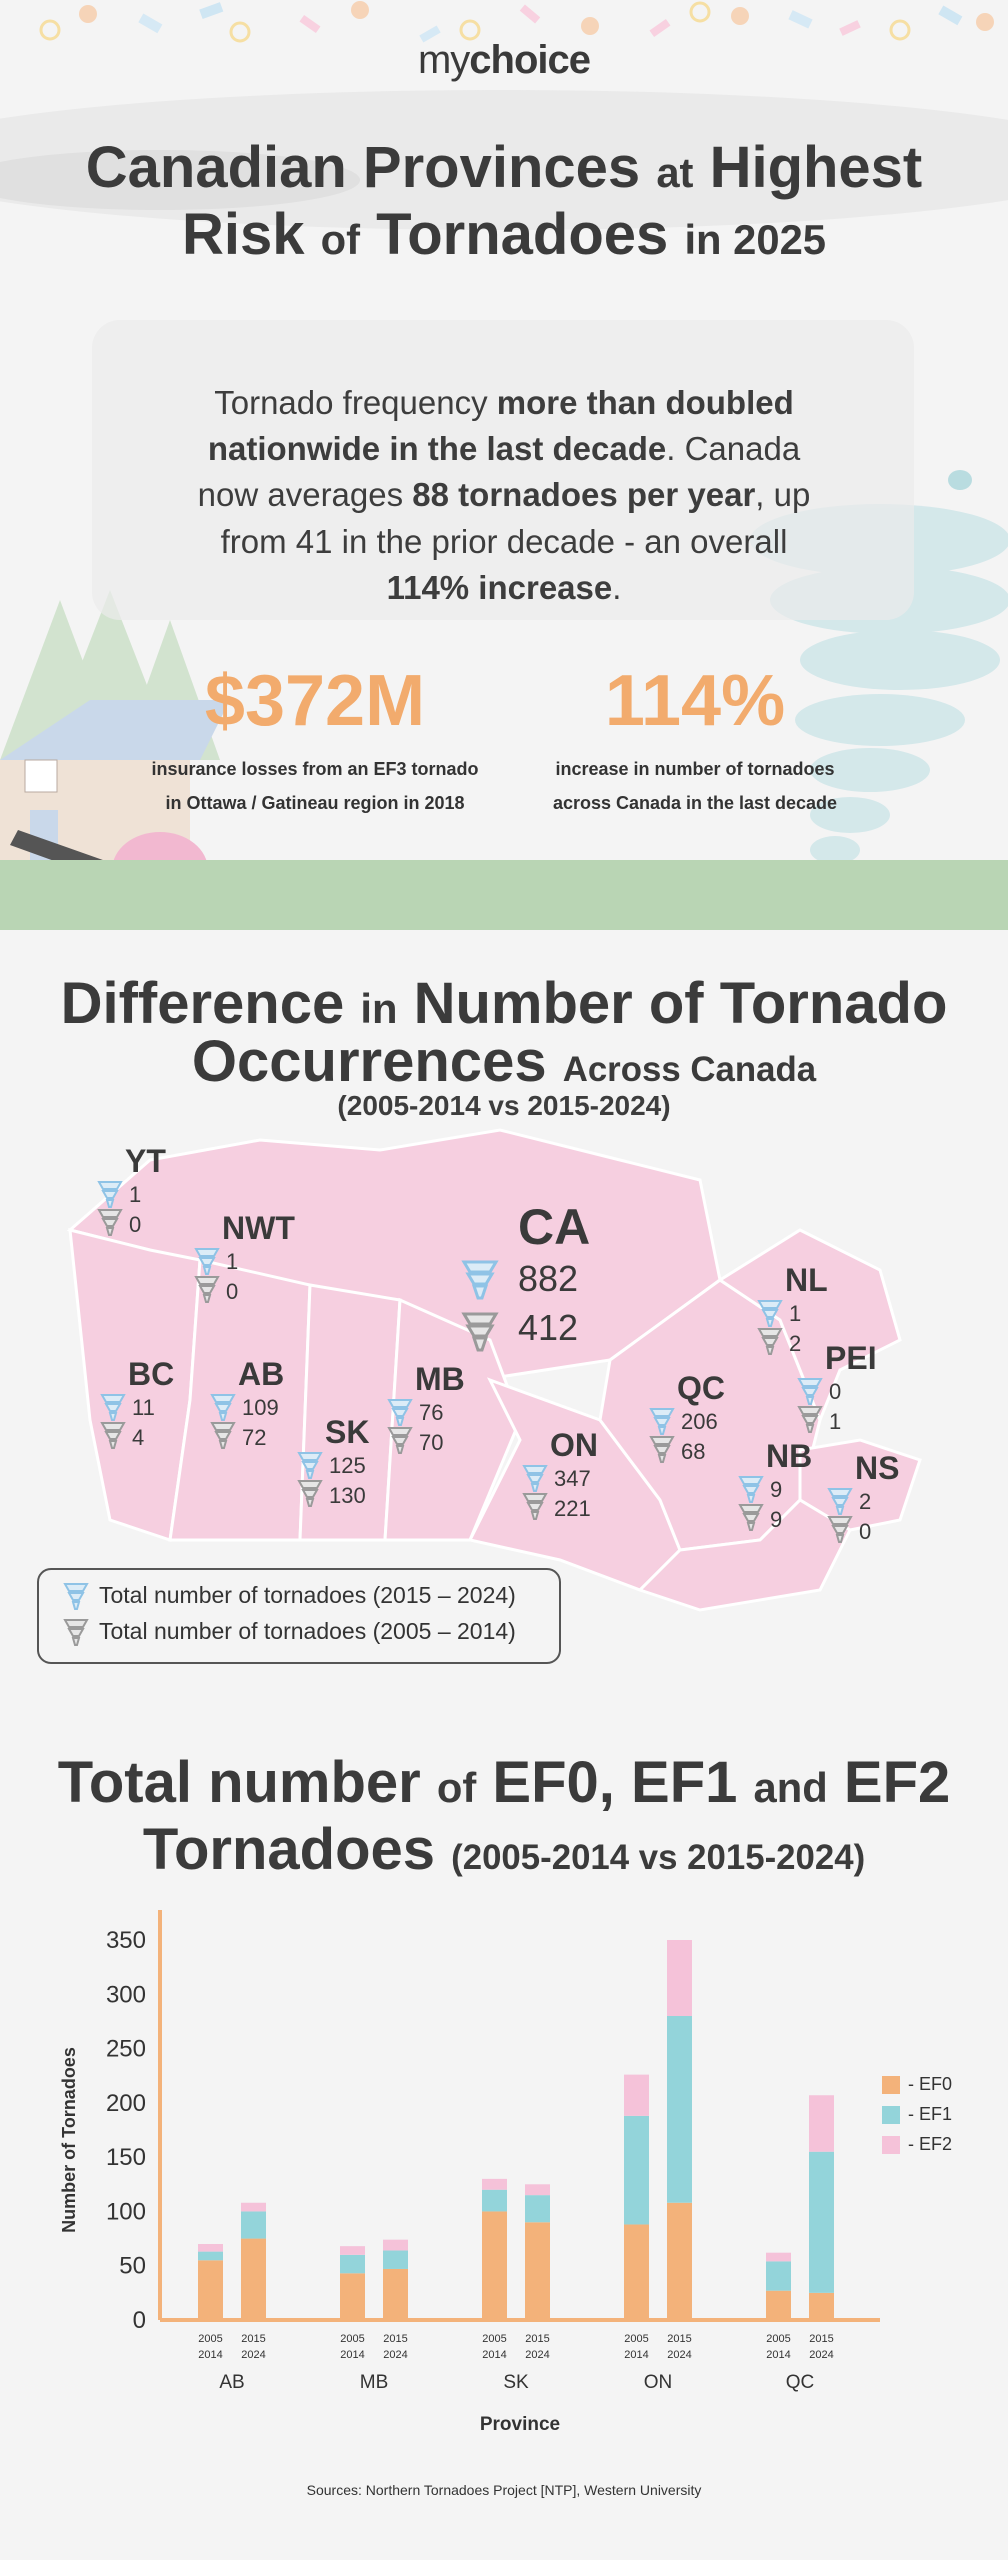 The height and width of the screenshot is (2560, 1008). Describe the element at coordinates (139, 2320) in the screenshot. I see `y-tick-label: 0` at that location.